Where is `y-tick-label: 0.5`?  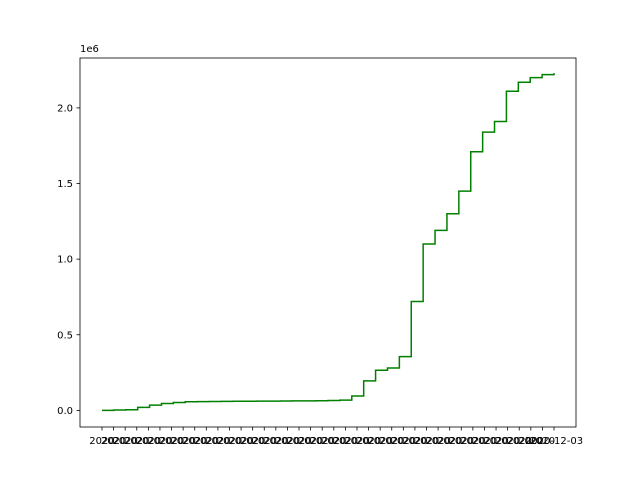
y-tick-label: 0.5 is located at coordinates (65, 335).